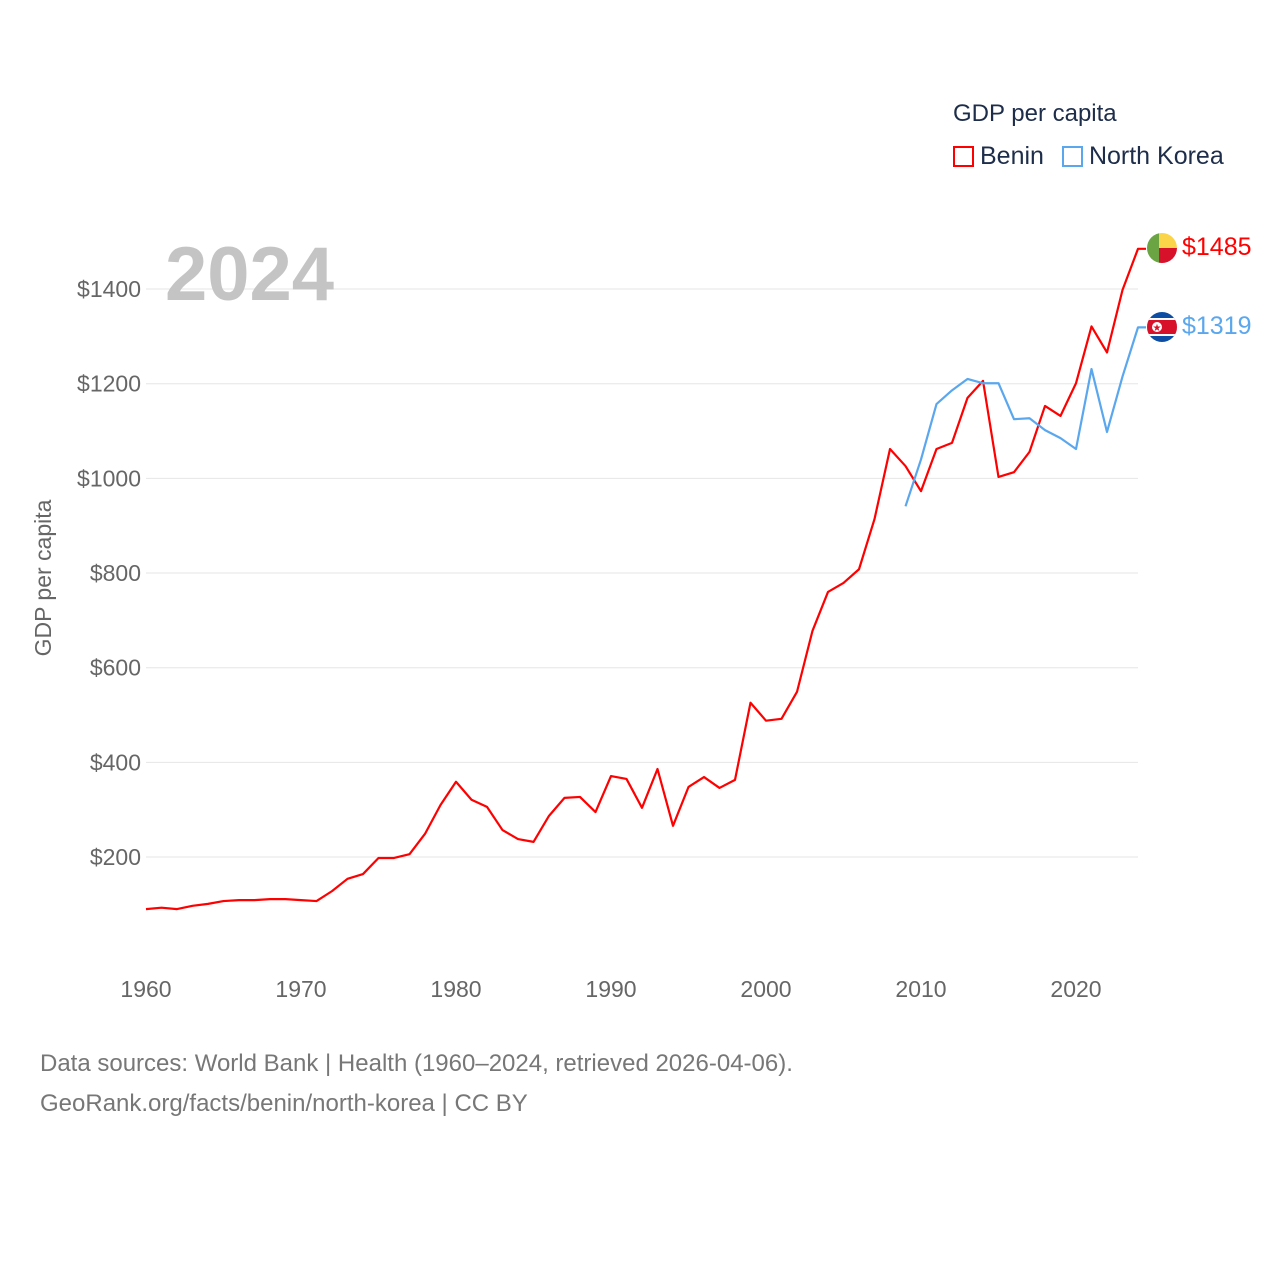 This screenshot has width=1280, height=1280. Describe the element at coordinates (300, 989) in the screenshot. I see `x-tick-label: 1970` at that location.